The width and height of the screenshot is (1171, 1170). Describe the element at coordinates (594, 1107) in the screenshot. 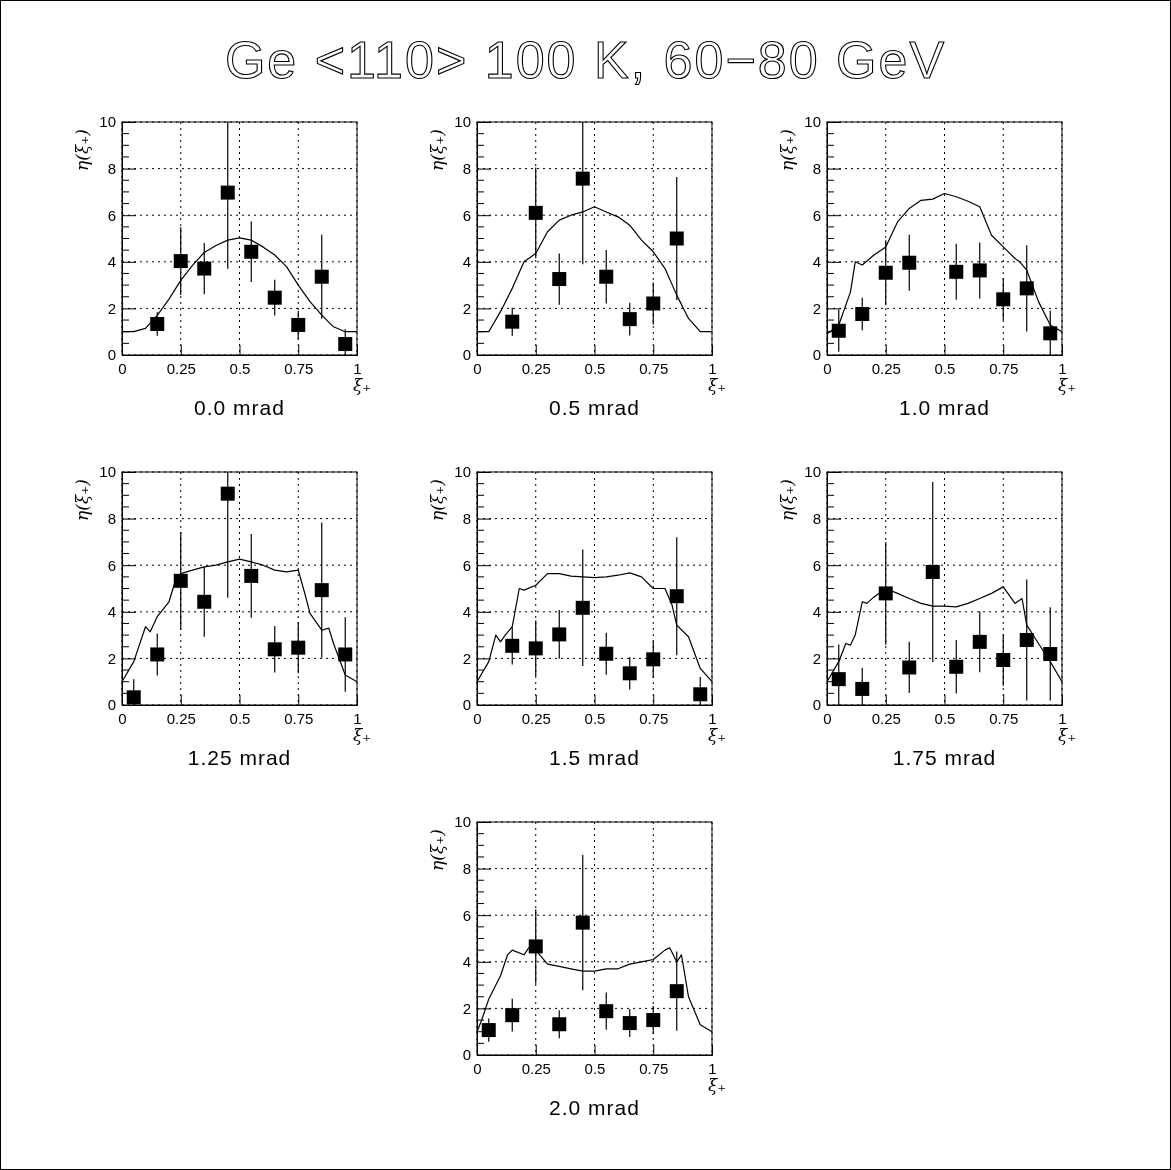

I see `text: 2.0 mrad` at that location.